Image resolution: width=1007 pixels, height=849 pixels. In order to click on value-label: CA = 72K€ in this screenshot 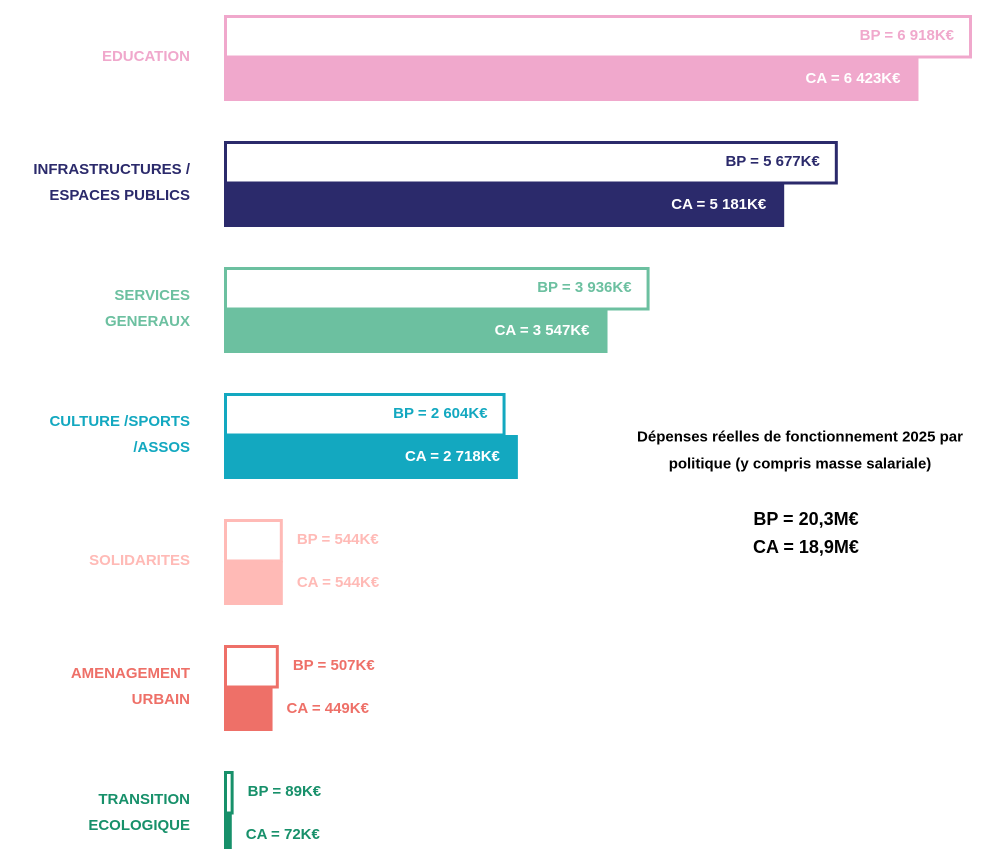, I will do `click(283, 834)`.